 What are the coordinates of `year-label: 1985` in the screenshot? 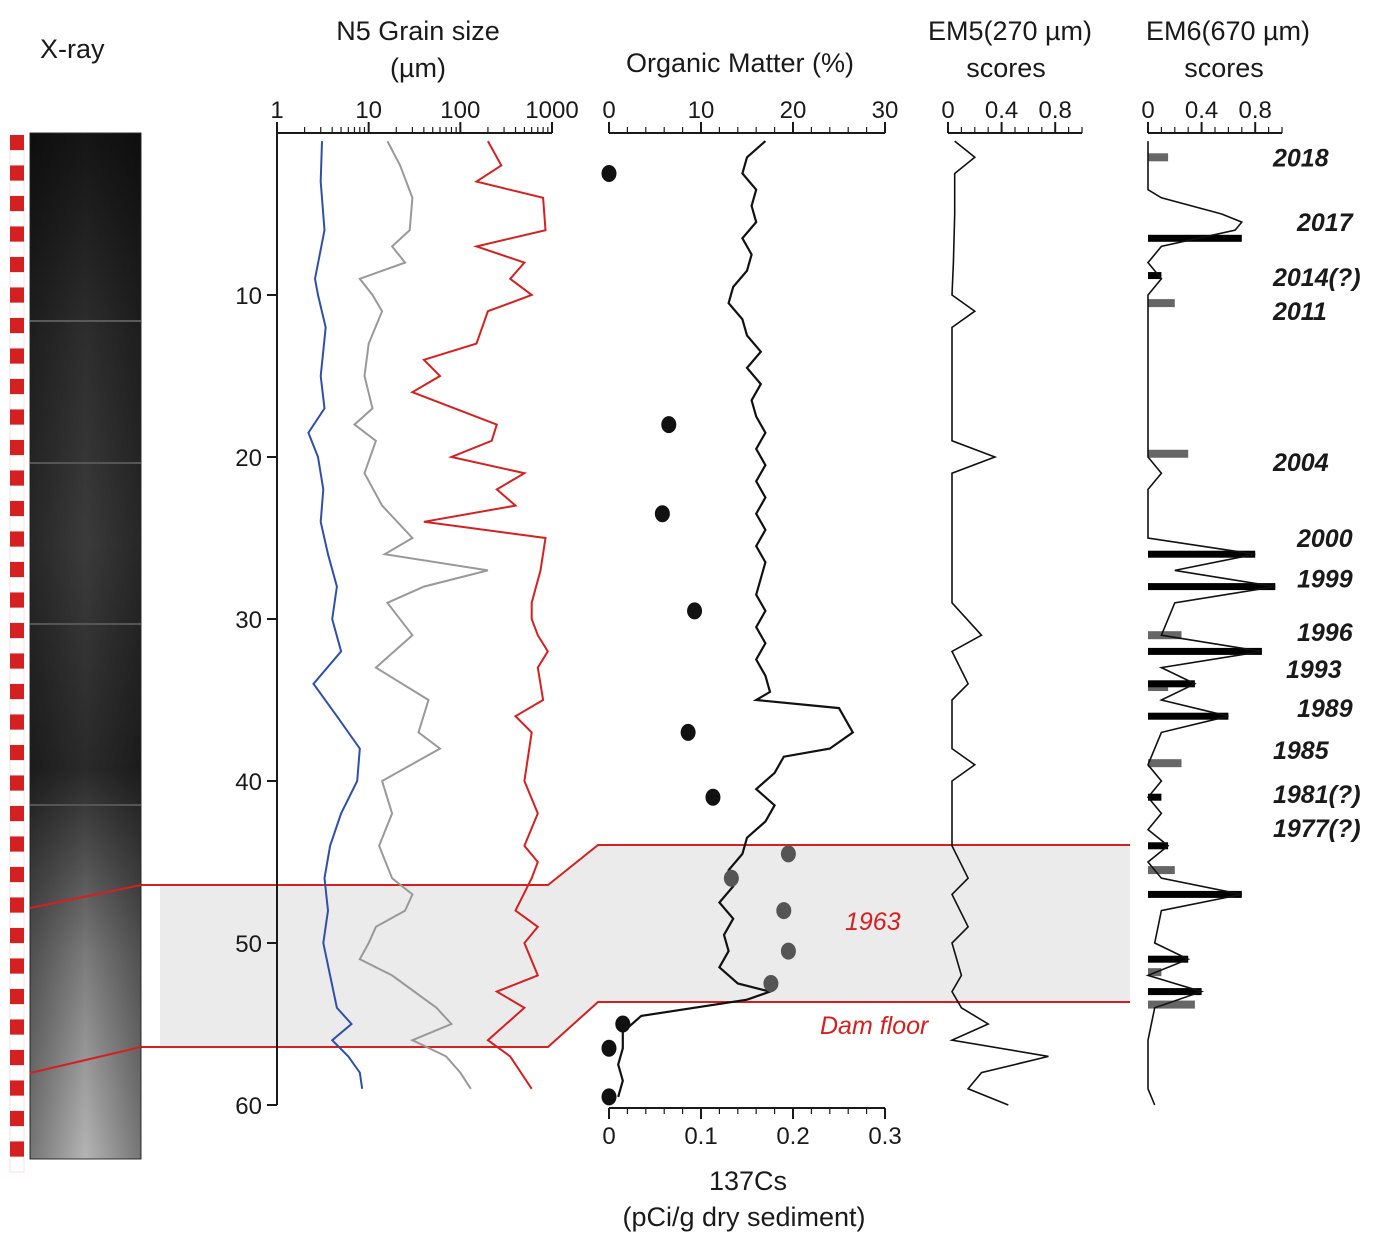 It's located at (1301, 751).